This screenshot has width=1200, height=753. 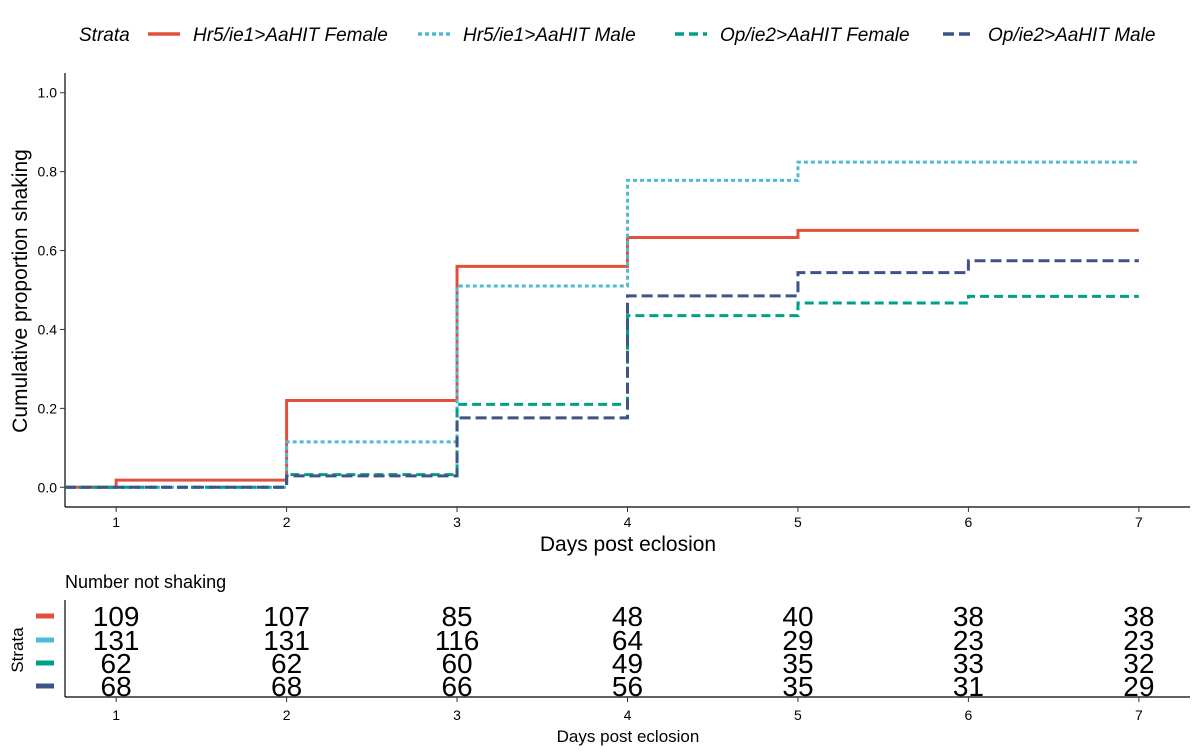 What do you see at coordinates (815, 35) in the screenshot?
I see `legend-label: Op/ie2>AaHIT Female` at bounding box center [815, 35].